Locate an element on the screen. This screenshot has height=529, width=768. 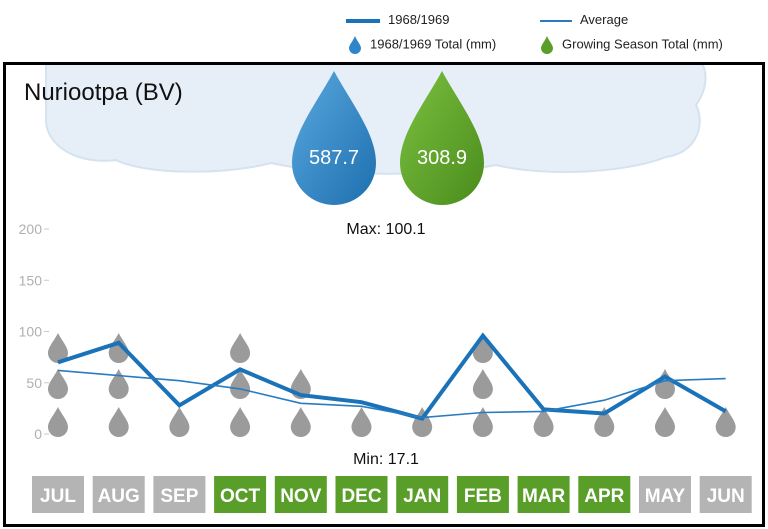
month-label: JUN is located at coordinates (726, 496).